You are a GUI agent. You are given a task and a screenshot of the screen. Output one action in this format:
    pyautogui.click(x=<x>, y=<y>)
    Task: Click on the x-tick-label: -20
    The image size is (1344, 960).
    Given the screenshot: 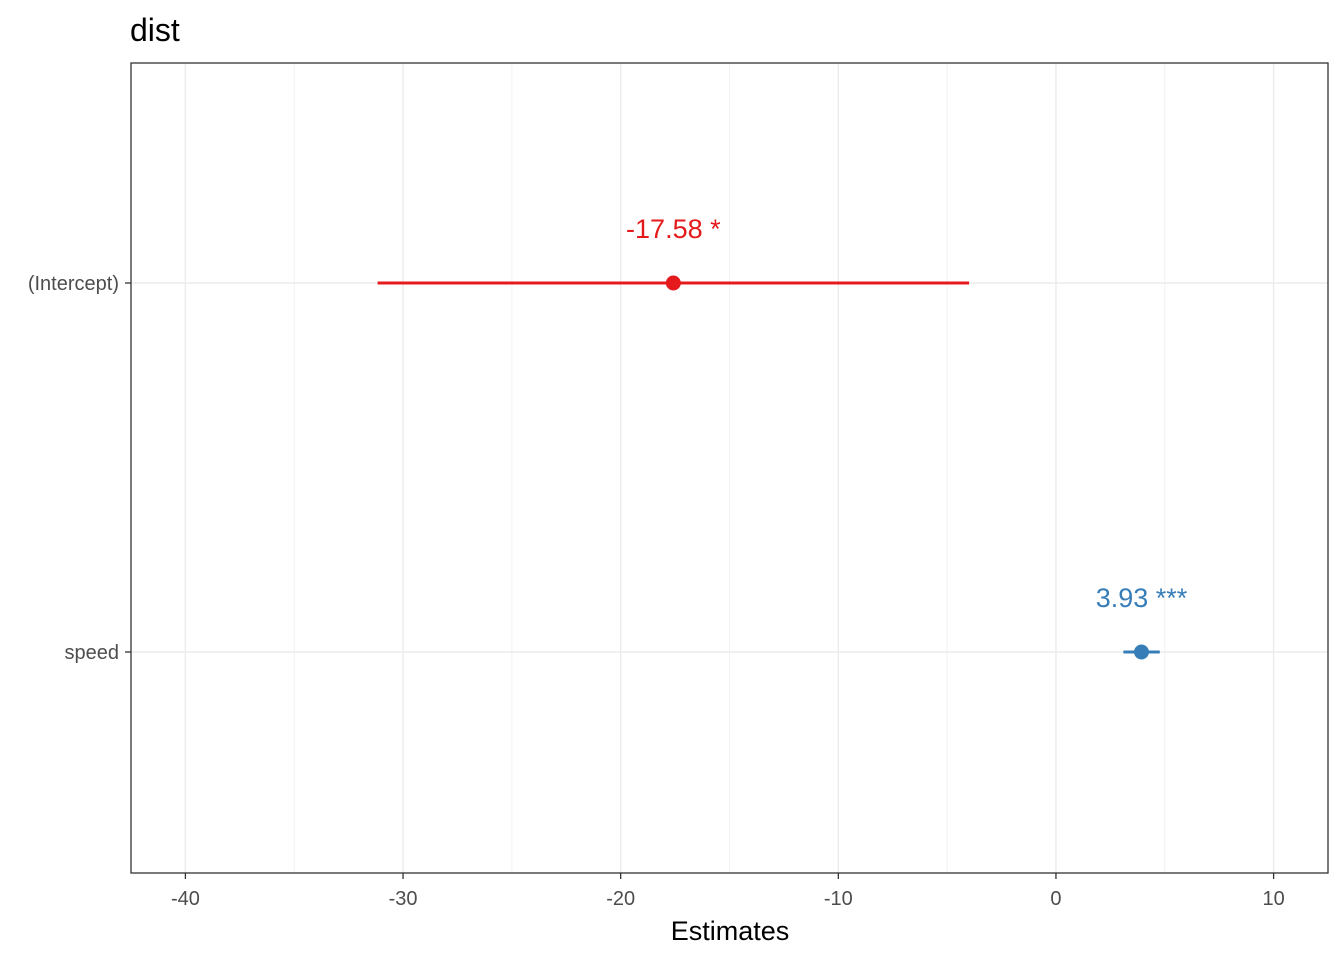 What is the action you would take?
    pyautogui.click(x=620, y=899)
    